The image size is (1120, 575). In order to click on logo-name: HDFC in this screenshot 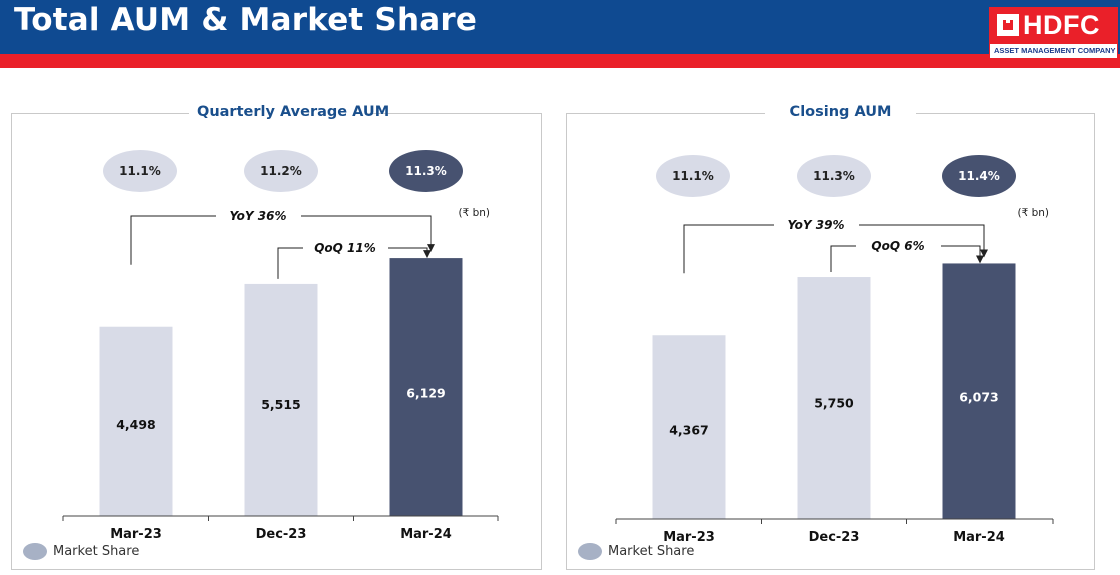, I will do `click(1061, 25)`.